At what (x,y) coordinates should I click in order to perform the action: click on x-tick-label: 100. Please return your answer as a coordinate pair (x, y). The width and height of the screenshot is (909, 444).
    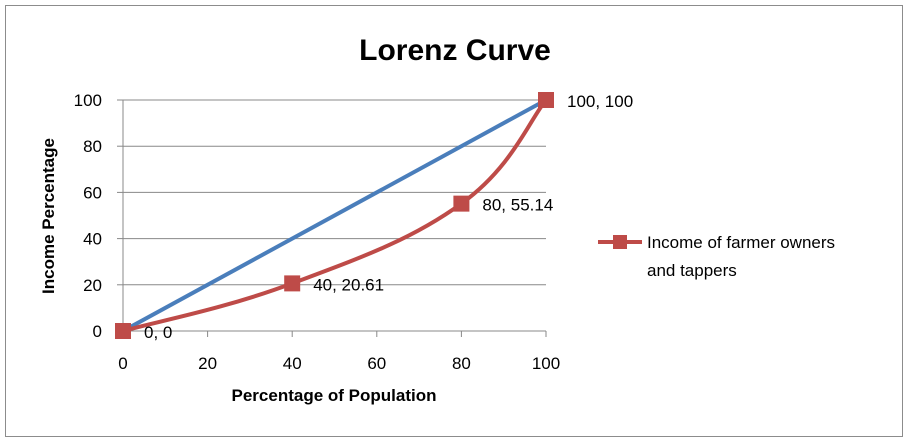
    Looking at the image, I should click on (546, 363).